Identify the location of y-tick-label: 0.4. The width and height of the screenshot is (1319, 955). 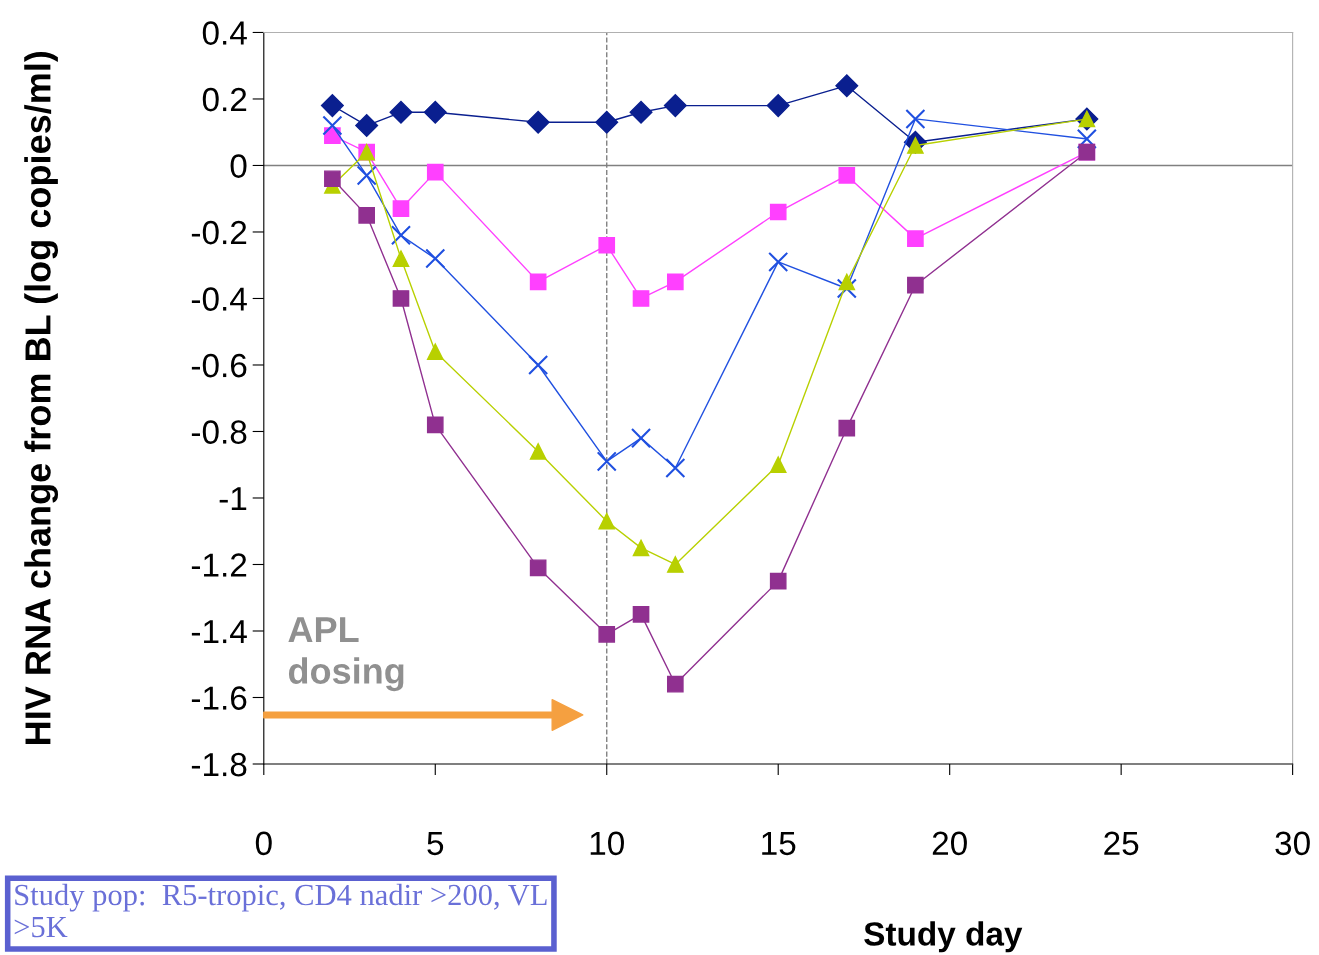
(224, 33).